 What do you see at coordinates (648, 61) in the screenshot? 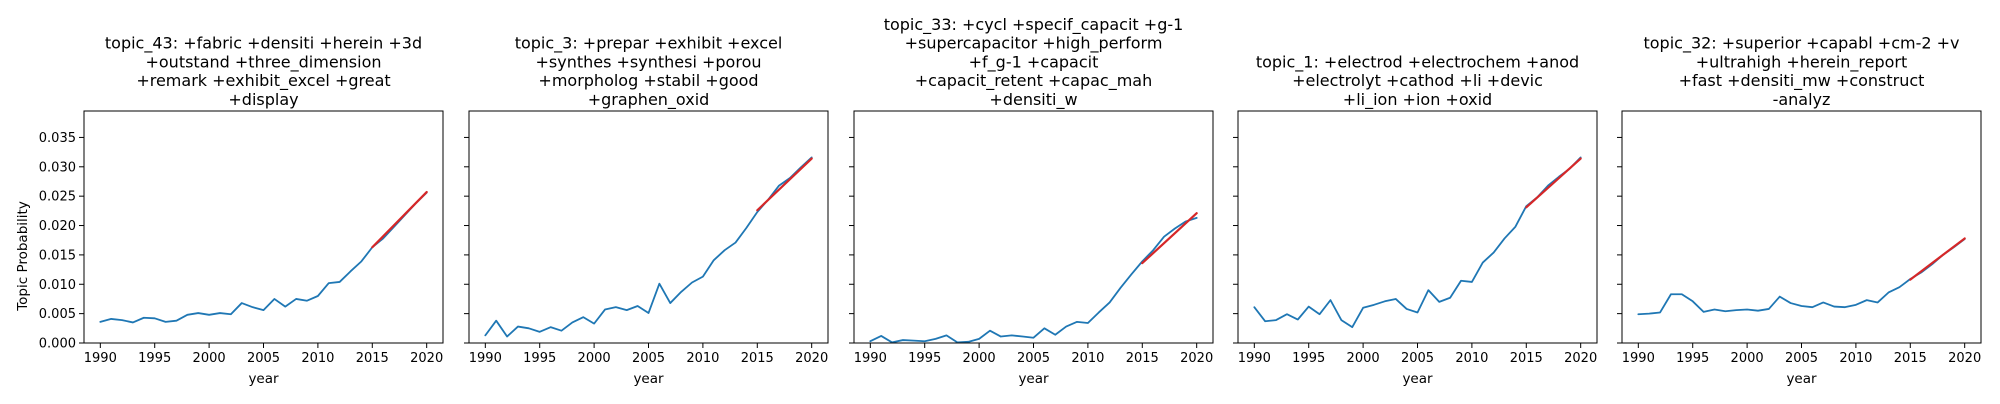
I see `chart-title-line: +synthes +synthesi +porou` at bounding box center [648, 61].